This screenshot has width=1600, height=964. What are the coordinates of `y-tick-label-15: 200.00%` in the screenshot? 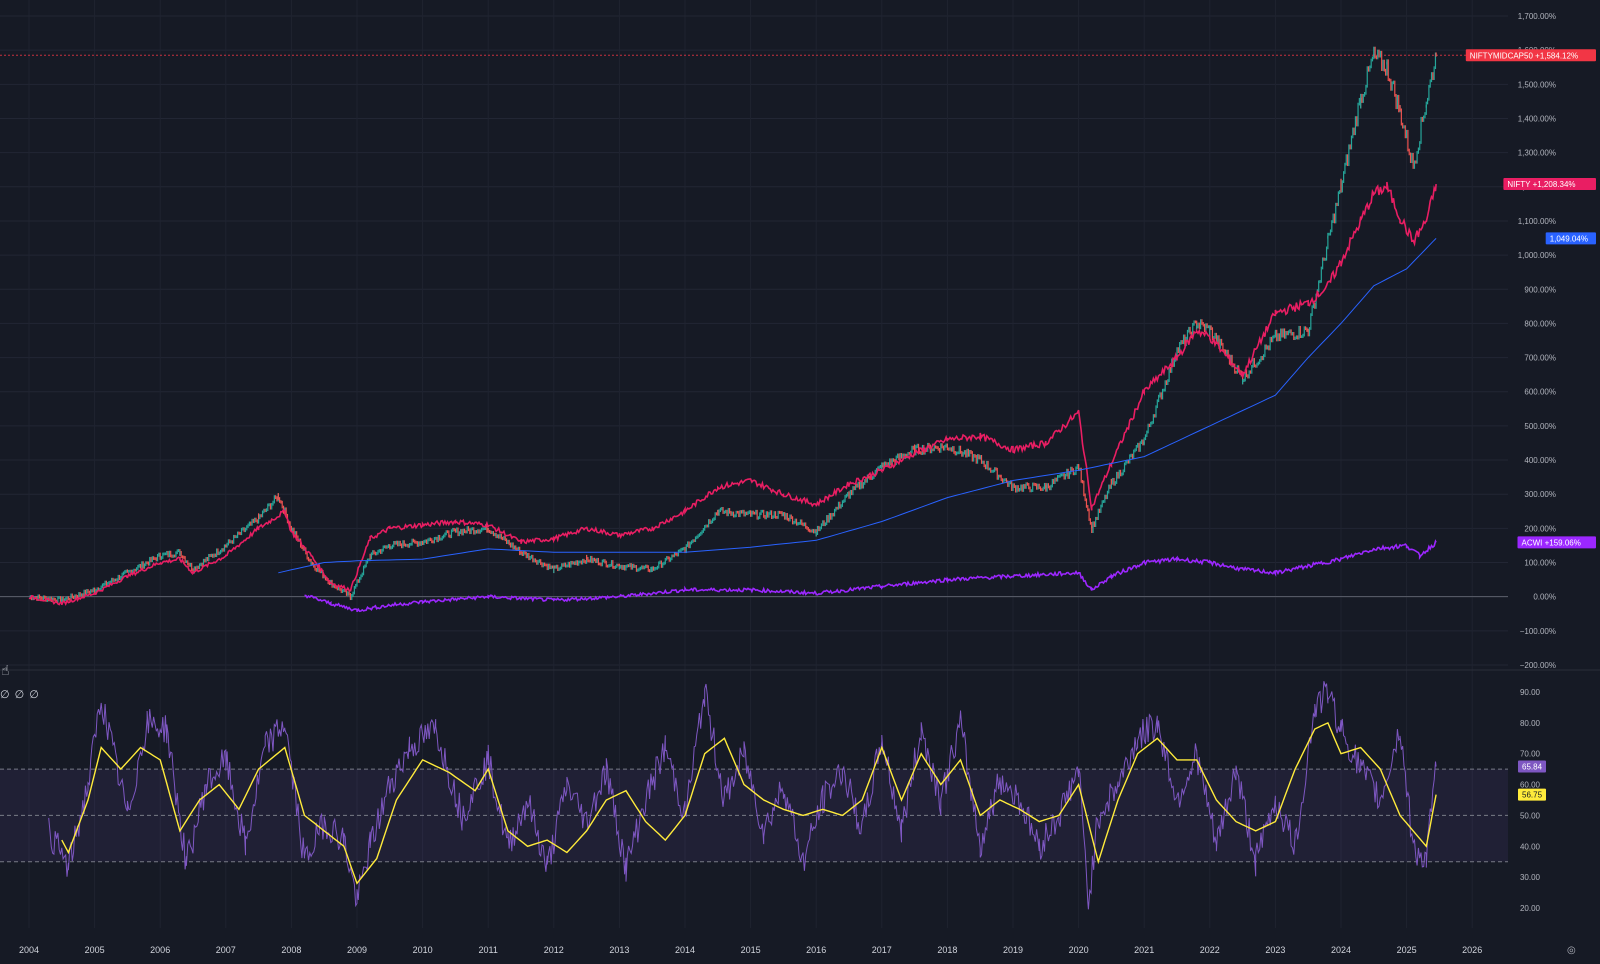 It's located at (1540, 528).